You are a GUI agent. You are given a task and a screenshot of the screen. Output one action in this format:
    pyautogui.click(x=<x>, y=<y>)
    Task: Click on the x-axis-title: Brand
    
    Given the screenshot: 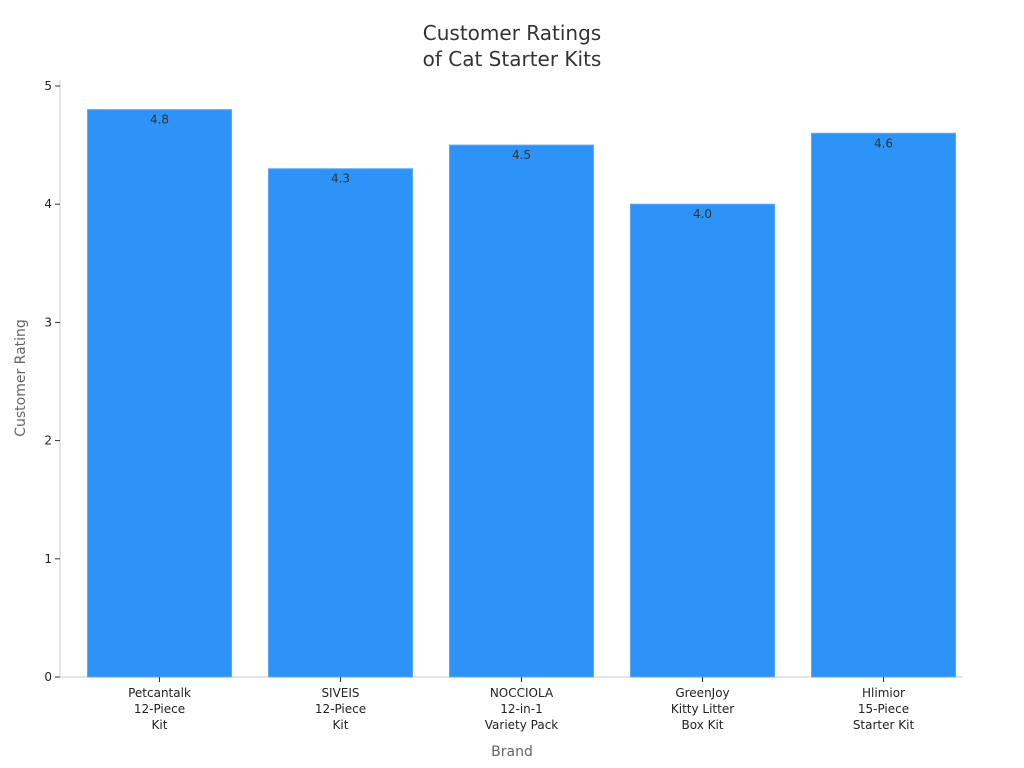 What is the action you would take?
    pyautogui.click(x=512, y=752)
    